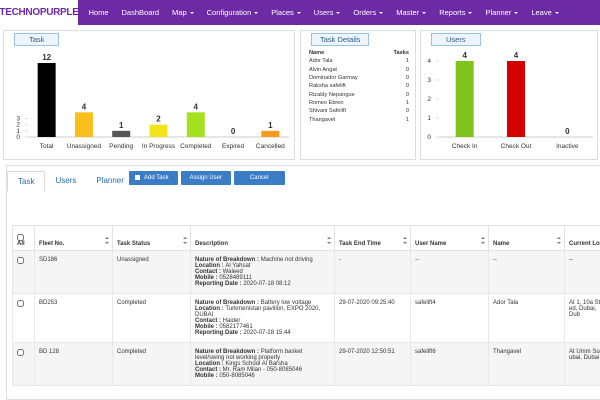 The image size is (600, 400). I want to click on row: Raksha safelift 0, so click(359, 86).